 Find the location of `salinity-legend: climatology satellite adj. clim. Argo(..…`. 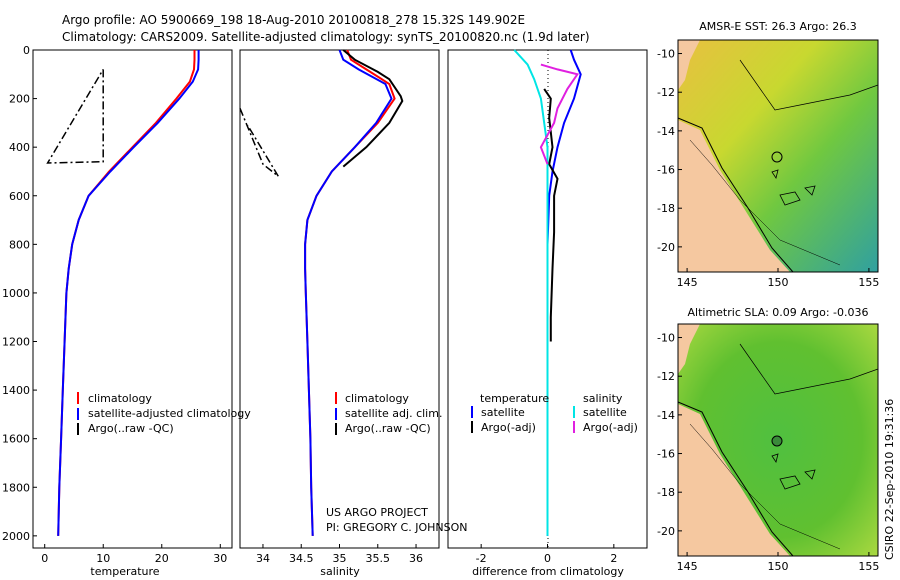

salinity-legend: climatology satellite adj. clim. Argo(..… is located at coordinates (388, 413).